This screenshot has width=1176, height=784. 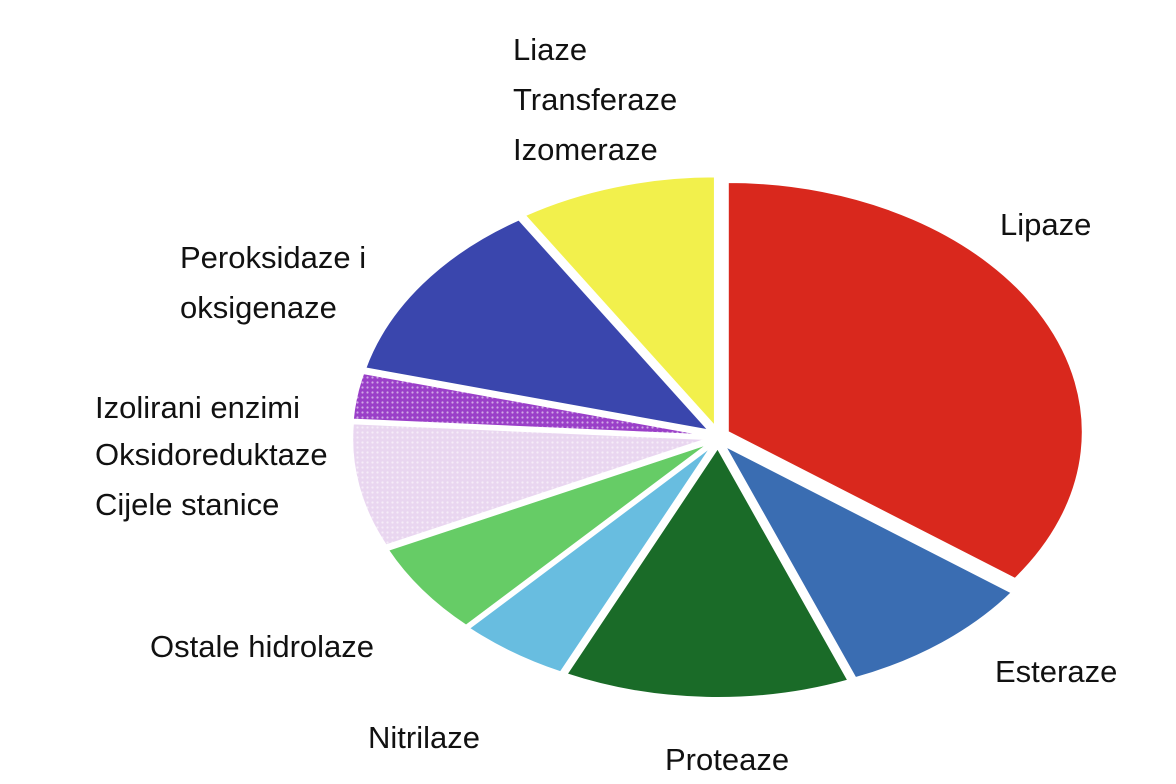 What do you see at coordinates (258, 307) in the screenshot?
I see `label-line: oksigenaze` at bounding box center [258, 307].